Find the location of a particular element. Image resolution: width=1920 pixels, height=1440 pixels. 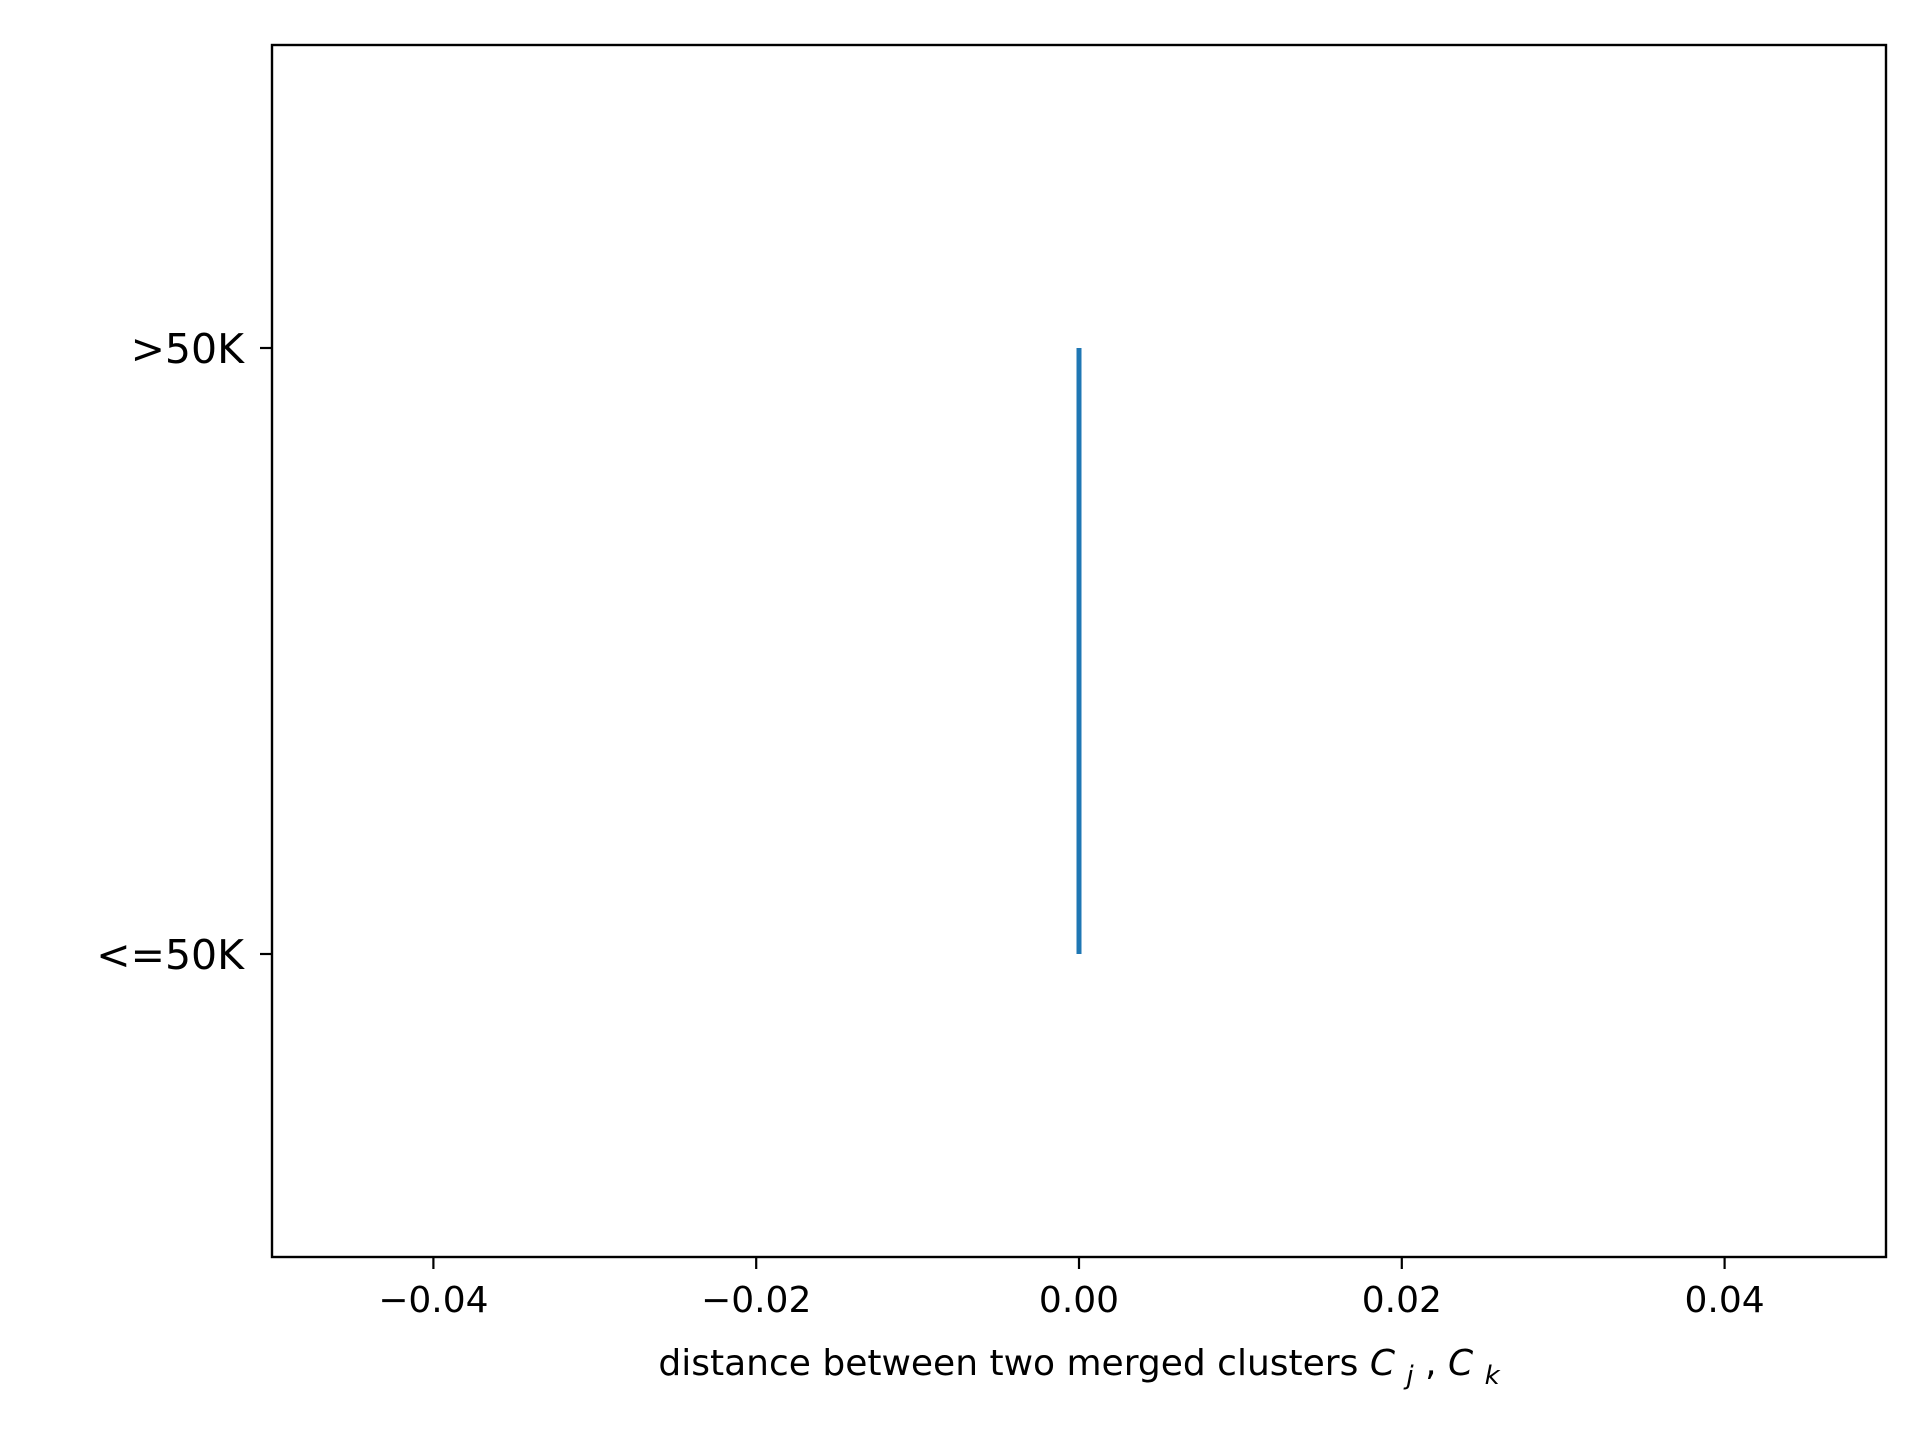

x-axis: −0.04 −0.02 0.00 0.02 0.04 is located at coordinates (1071, 1289).